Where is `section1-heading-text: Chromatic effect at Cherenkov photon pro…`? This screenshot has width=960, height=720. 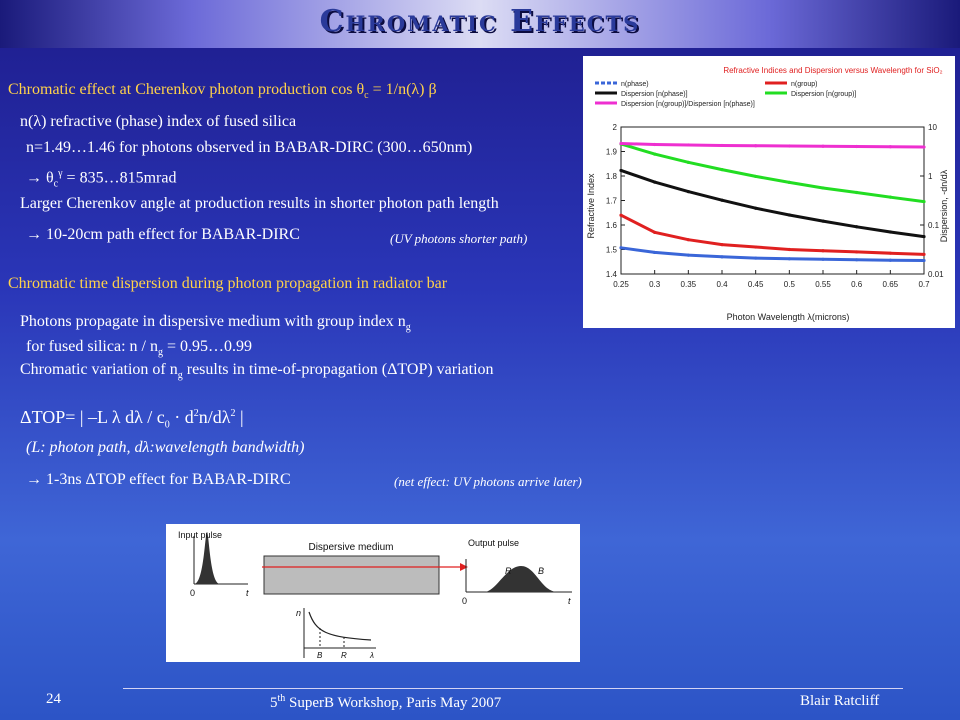 section1-heading-text: Chromatic effect at Cherenkov photon pro… is located at coordinates (186, 89).